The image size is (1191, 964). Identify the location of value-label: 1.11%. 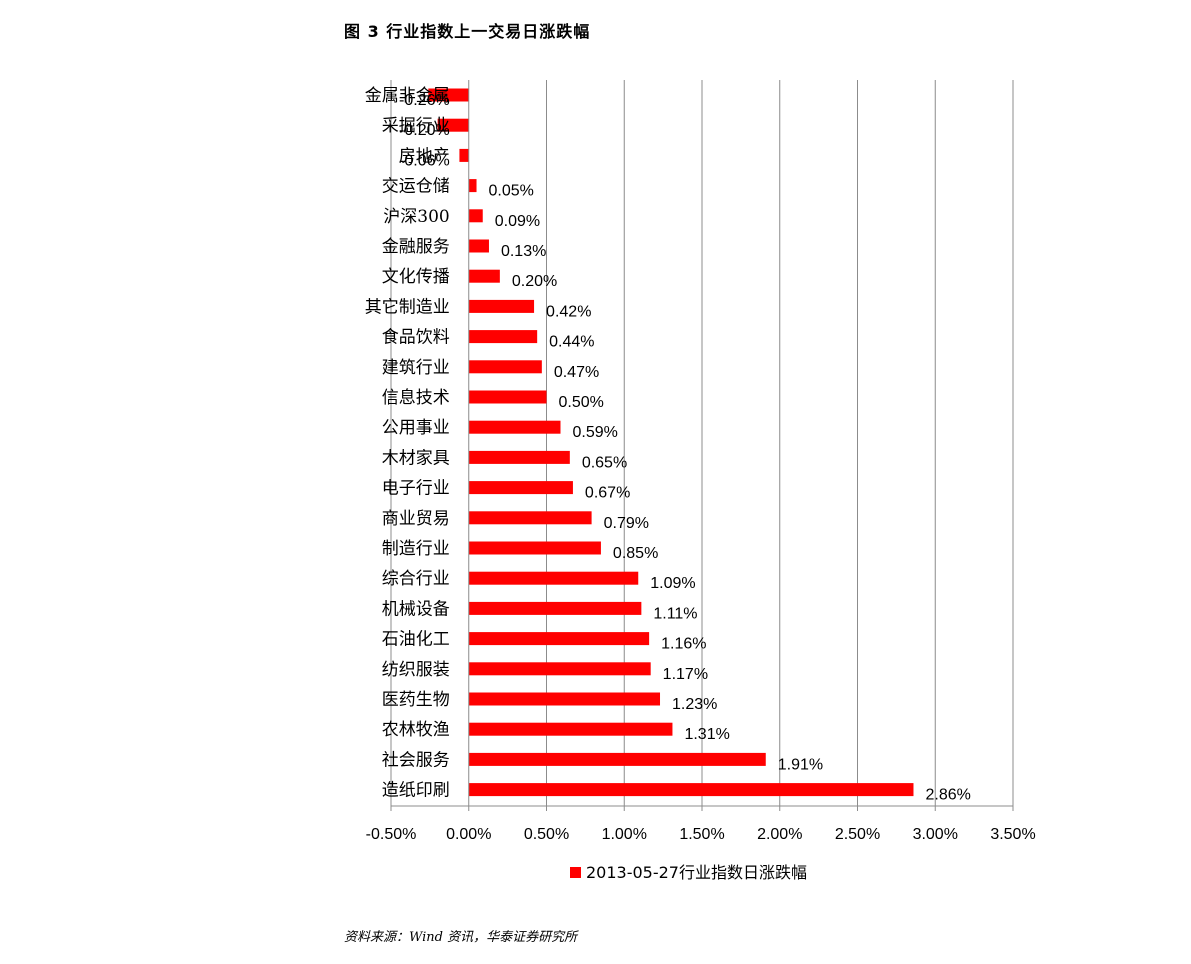
(675, 613).